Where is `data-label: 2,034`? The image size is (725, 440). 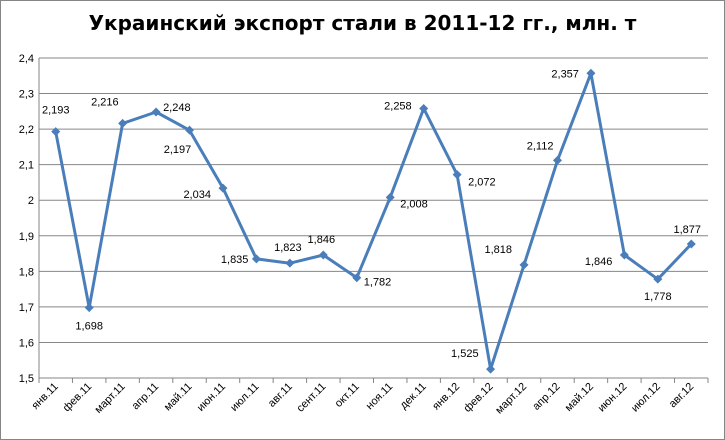
data-label: 2,034 is located at coordinates (197, 195).